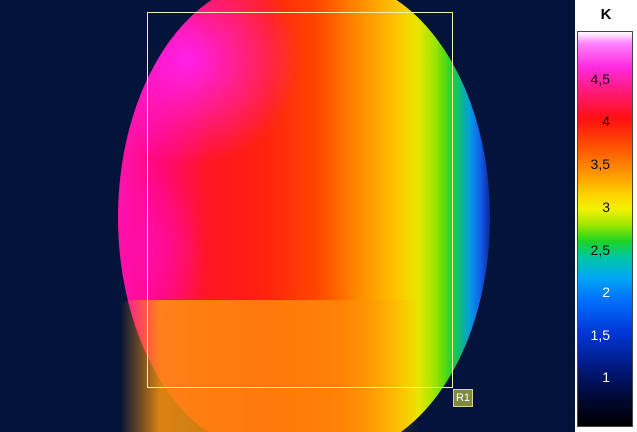 The height and width of the screenshot is (432, 637). What do you see at coordinates (606, 292) in the screenshot?
I see `scale-tick: 2` at bounding box center [606, 292].